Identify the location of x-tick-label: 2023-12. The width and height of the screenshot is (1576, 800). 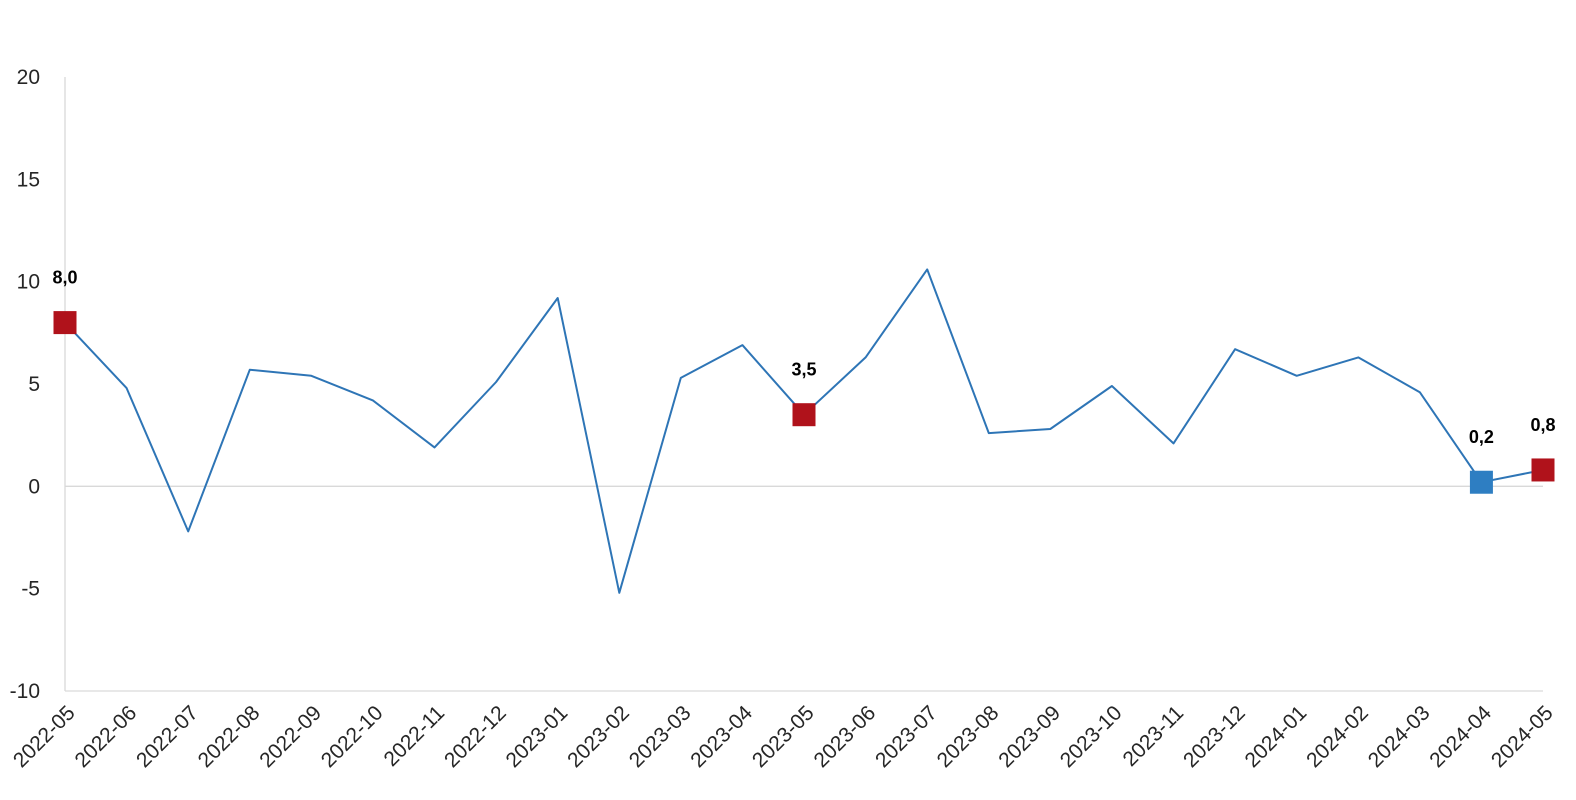
(1214, 736).